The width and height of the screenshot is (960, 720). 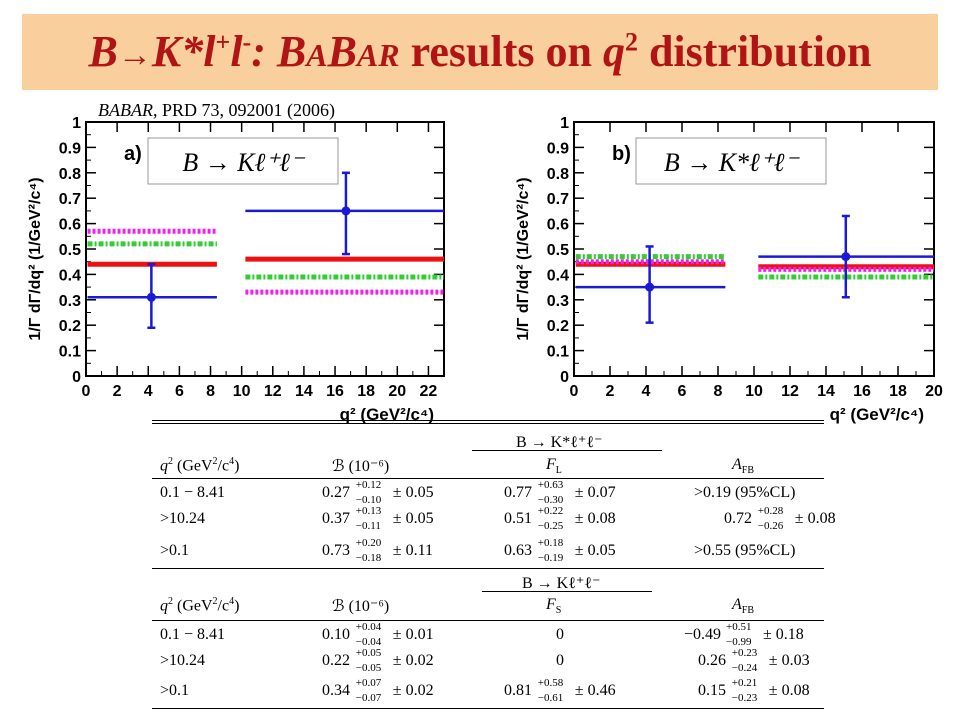 I want to click on k-row-bf-sys: ± 0.02, so click(x=413, y=690).